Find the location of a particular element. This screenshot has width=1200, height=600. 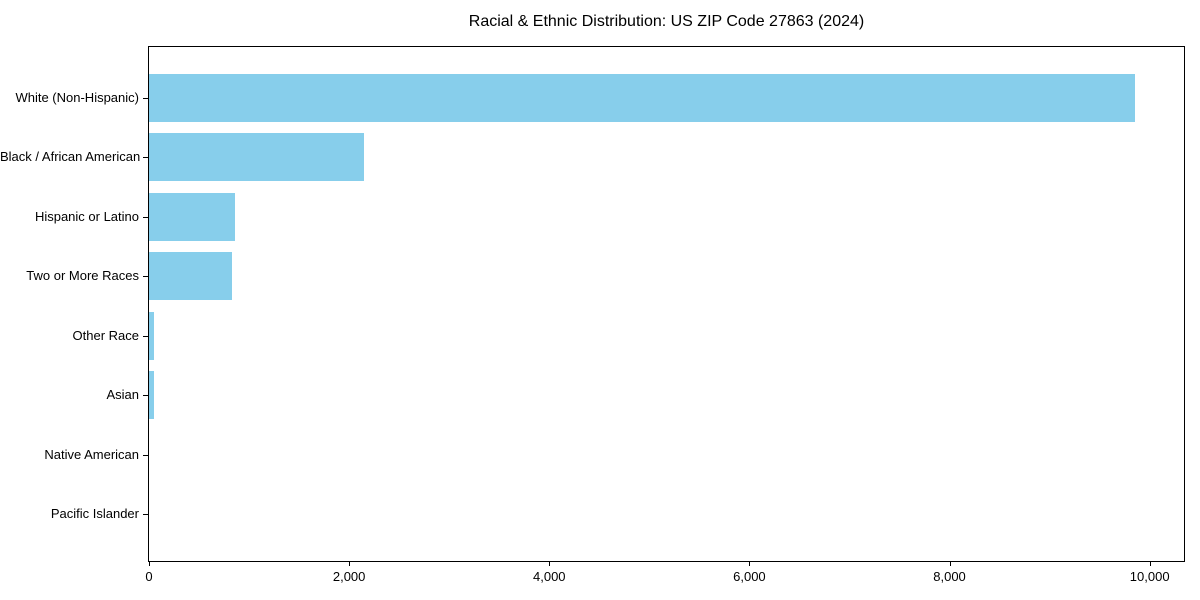

x-tick-label: 0 is located at coordinates (149, 576).